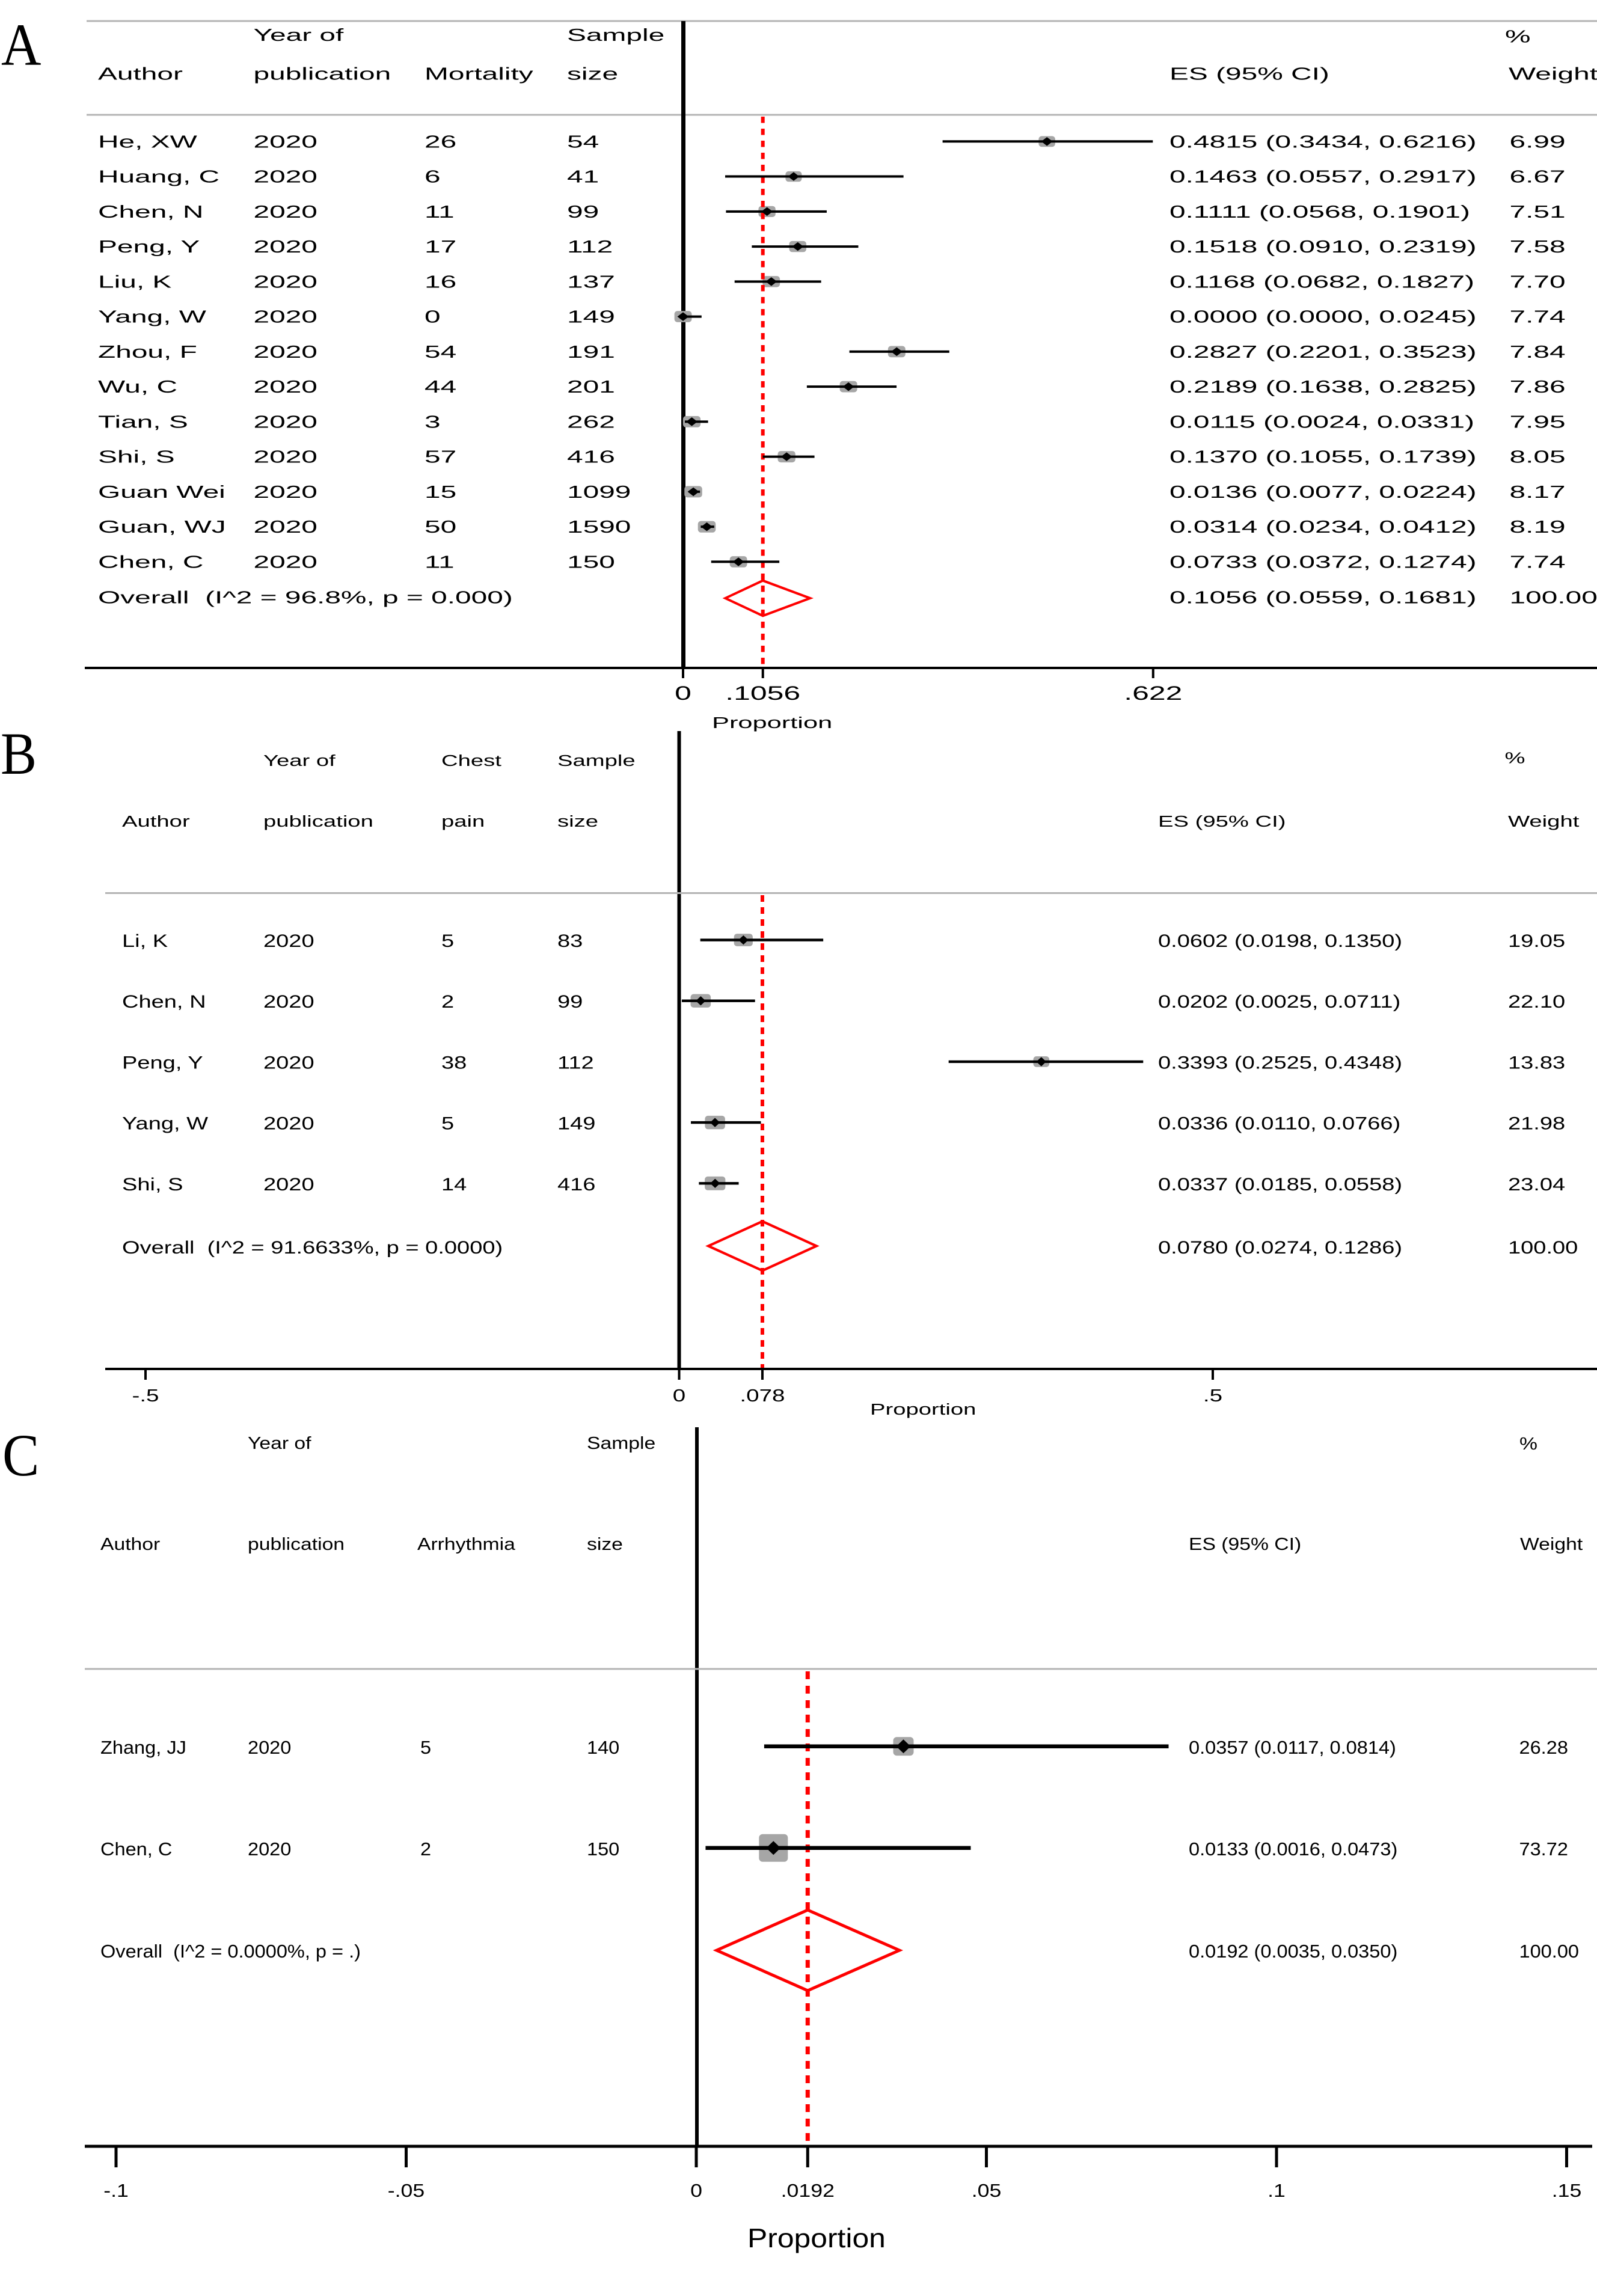  What do you see at coordinates (1323, 527) in the screenshot?
I see `svg-text: 0.0314 (0.0234, 0.0412)` at bounding box center [1323, 527].